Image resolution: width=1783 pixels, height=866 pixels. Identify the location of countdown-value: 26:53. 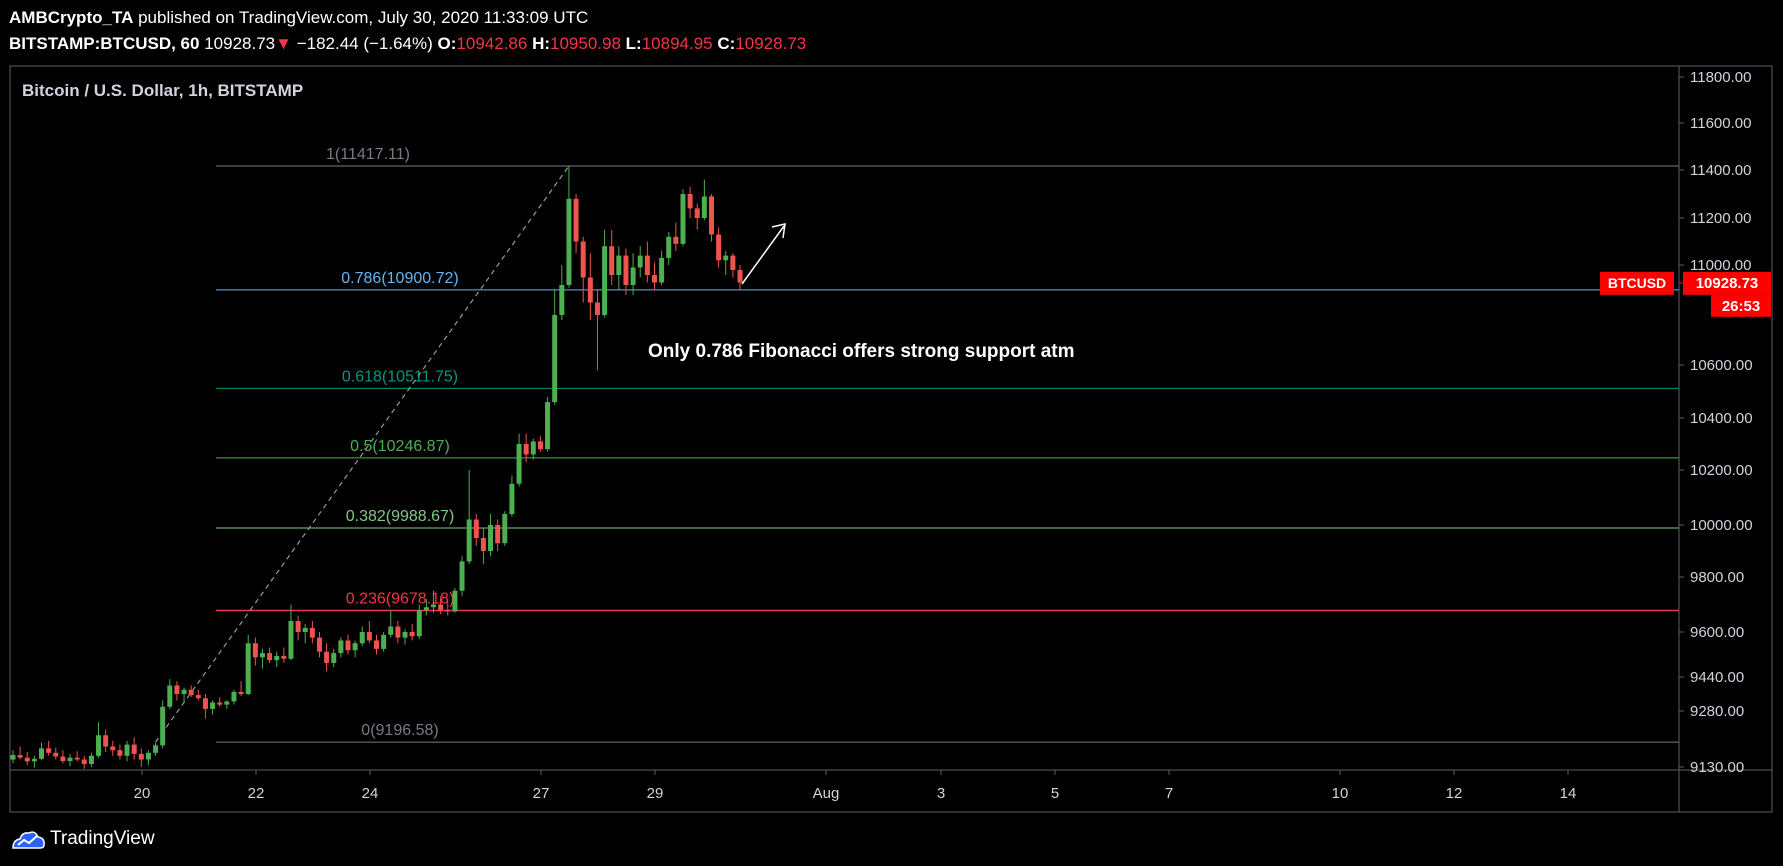
(1741, 306).